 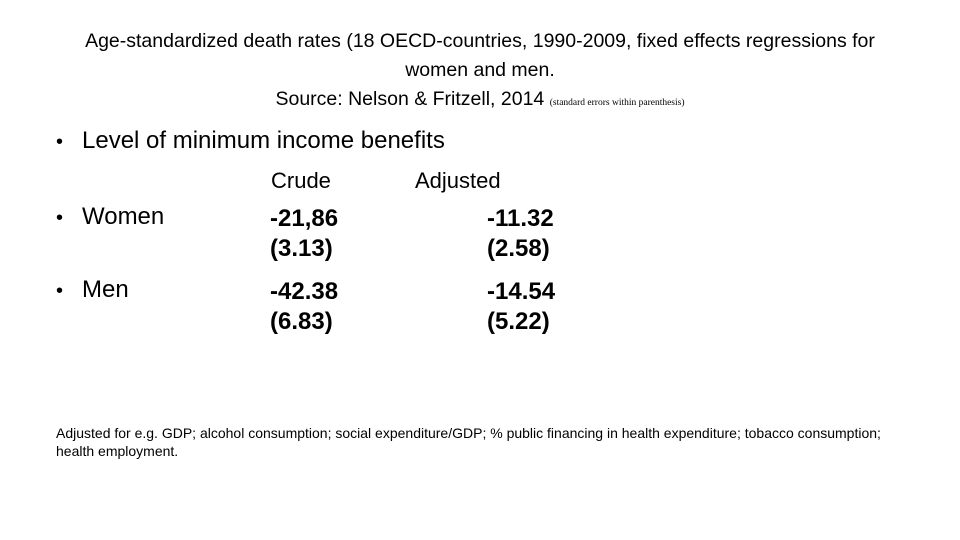 I want to click on women-crude-cell: -21,86 (3.13), so click(x=304, y=234).